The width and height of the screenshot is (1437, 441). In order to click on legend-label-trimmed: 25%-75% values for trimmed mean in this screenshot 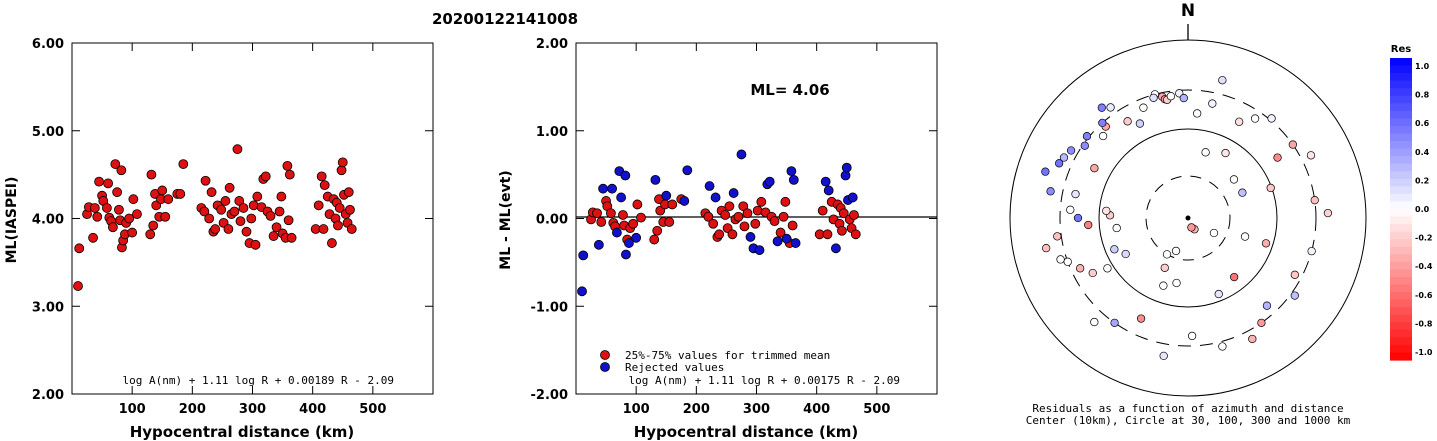, I will do `click(727, 355)`.